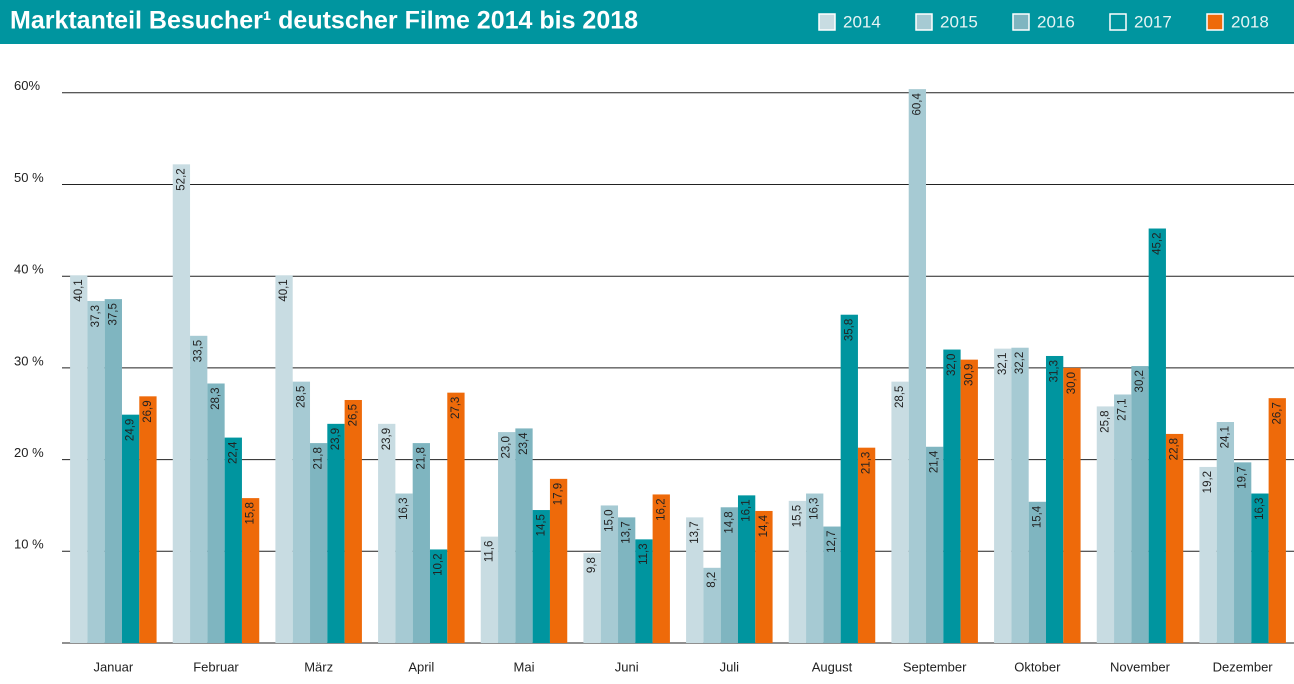 The width and height of the screenshot is (1294, 684). What do you see at coordinates (1140, 666) in the screenshot?
I see `x-tick-label: November` at bounding box center [1140, 666].